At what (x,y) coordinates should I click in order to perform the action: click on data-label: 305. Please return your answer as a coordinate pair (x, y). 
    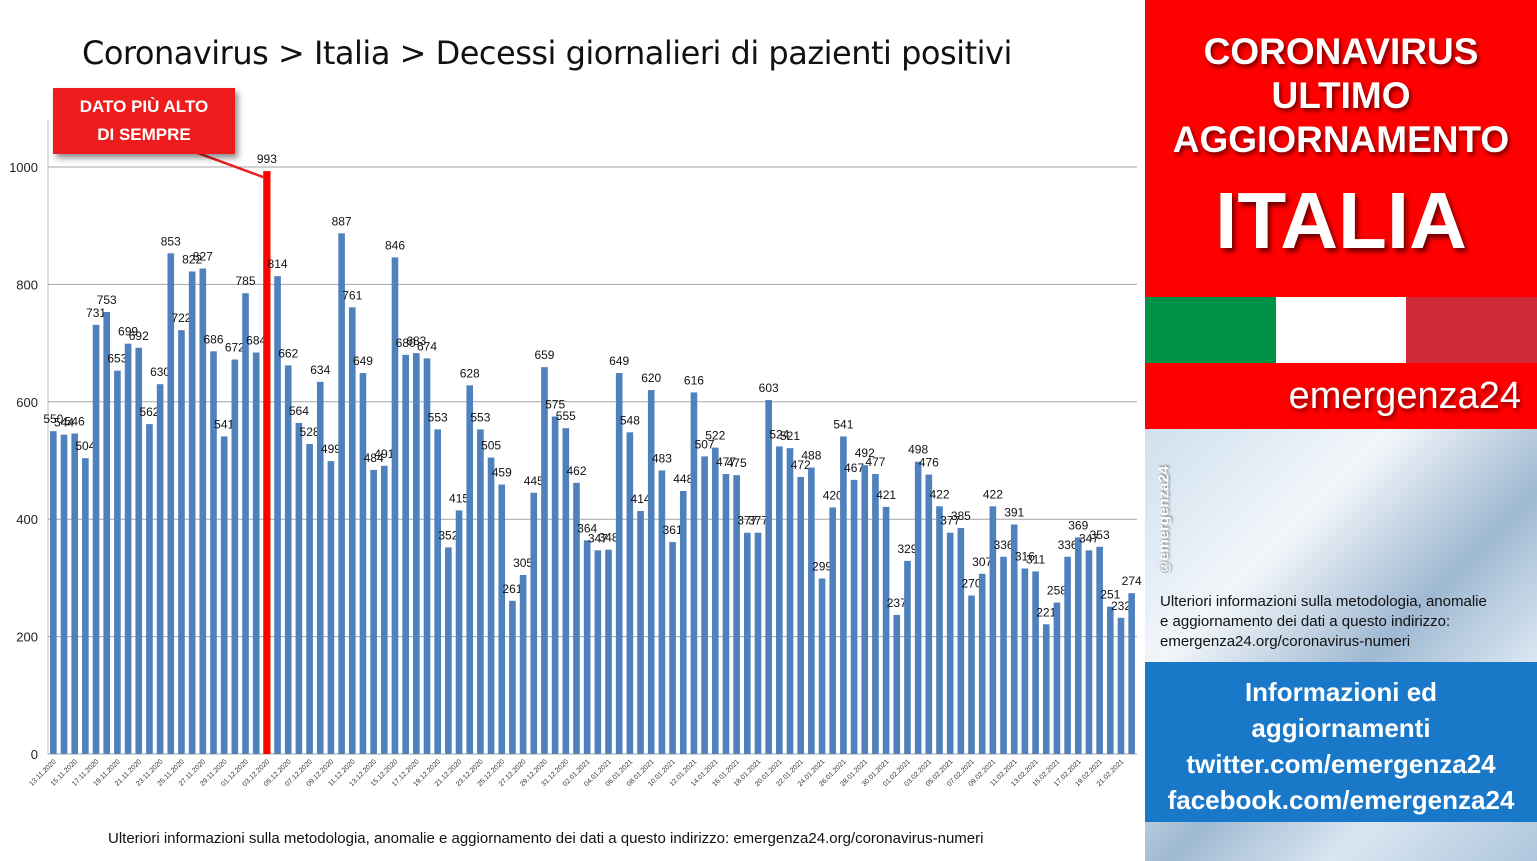
    Looking at the image, I should click on (523, 563).